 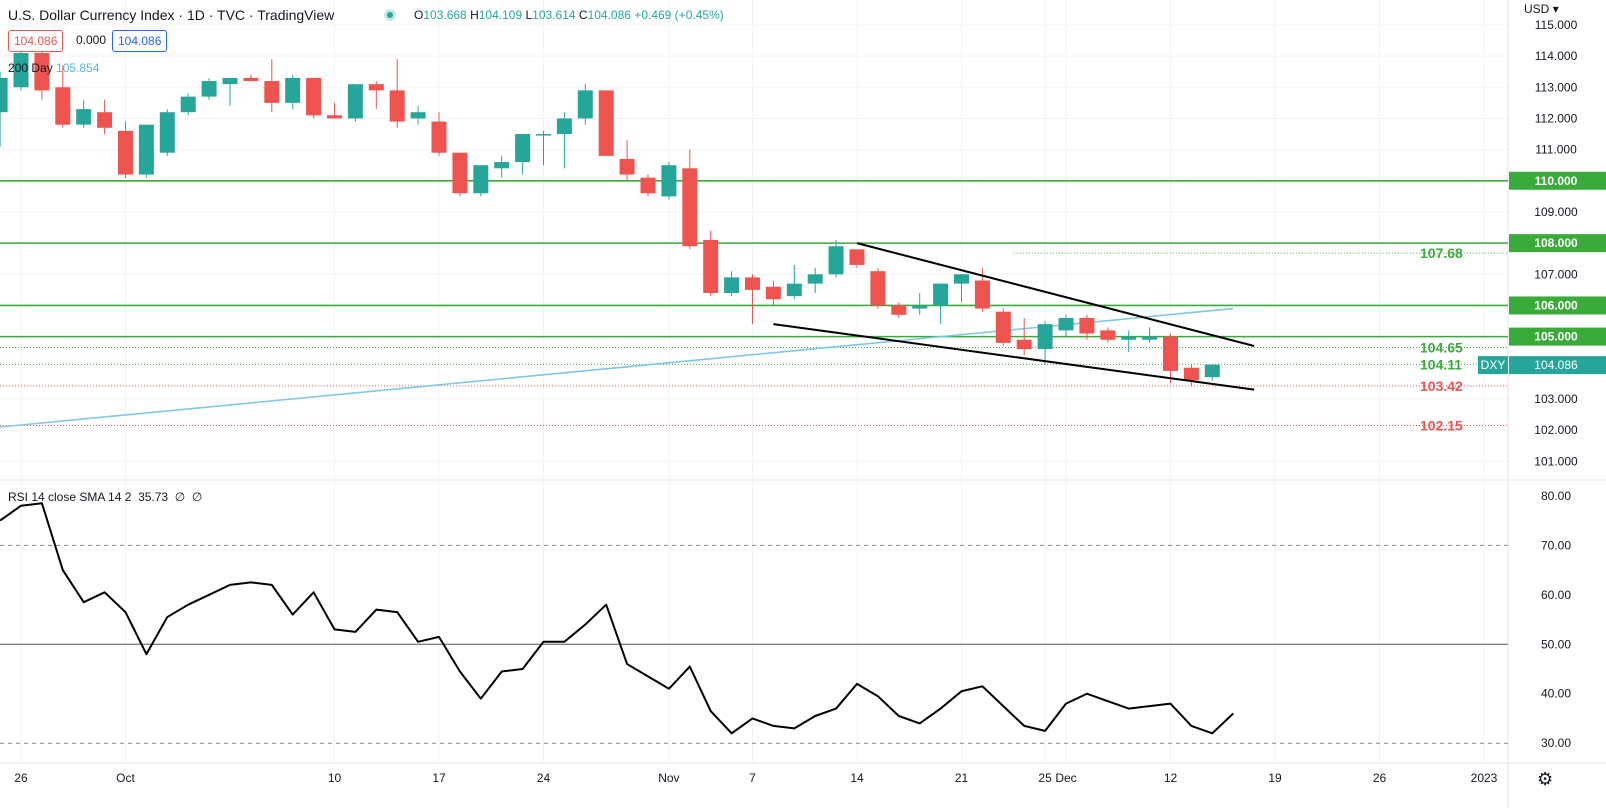 What do you see at coordinates (544, 778) in the screenshot?
I see `time-tick-24: 24` at bounding box center [544, 778].